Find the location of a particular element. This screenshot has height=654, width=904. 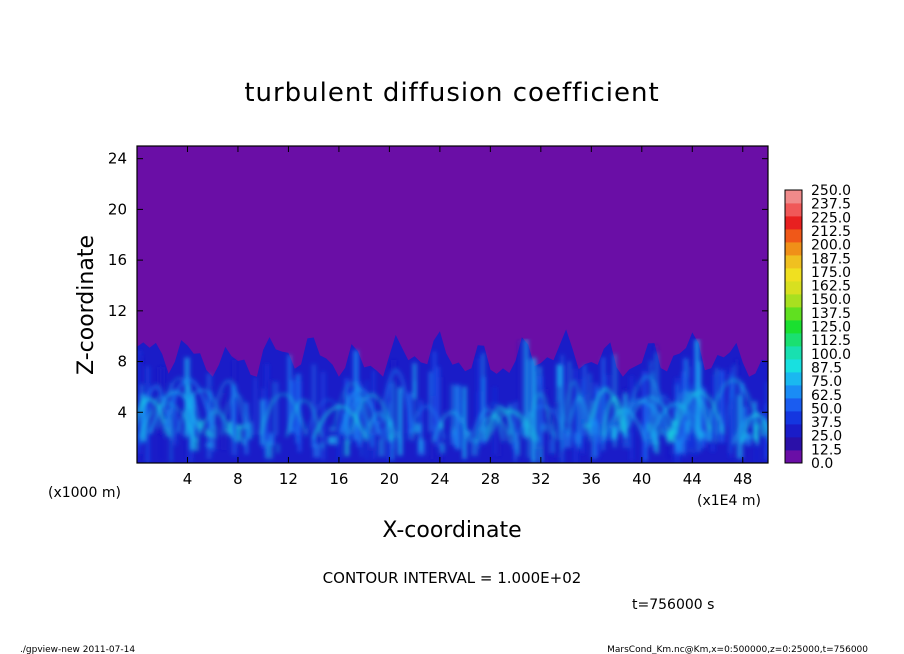

x-tick-label: 4 is located at coordinates (188, 479).